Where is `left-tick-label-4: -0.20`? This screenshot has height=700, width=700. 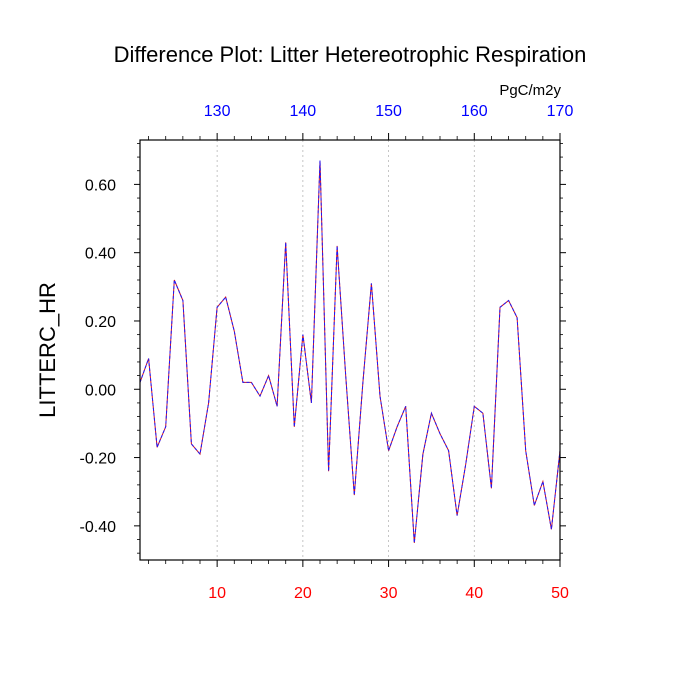 left-tick-label-4: -0.20 is located at coordinates (98, 459).